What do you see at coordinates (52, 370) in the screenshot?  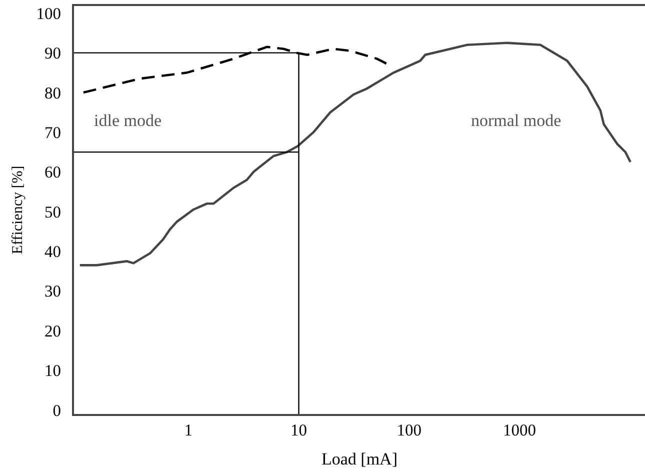 I see `y-tick-label: 10` at bounding box center [52, 370].